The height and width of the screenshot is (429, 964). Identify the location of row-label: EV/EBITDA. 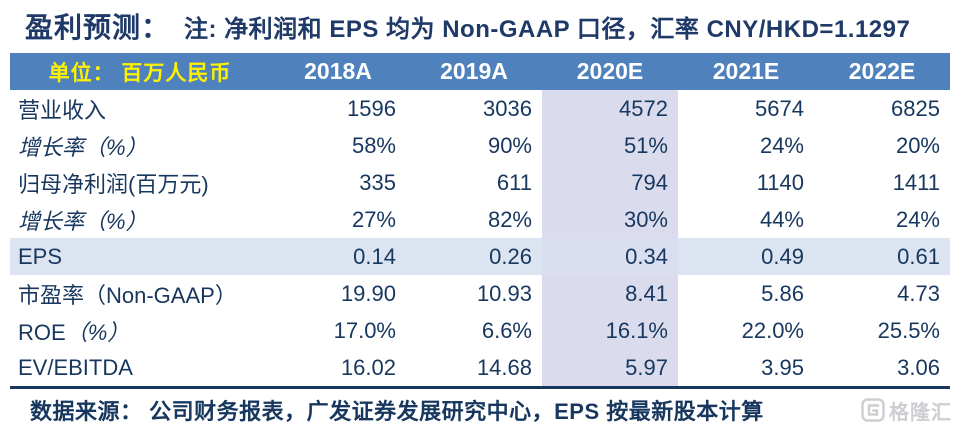
(140, 369).